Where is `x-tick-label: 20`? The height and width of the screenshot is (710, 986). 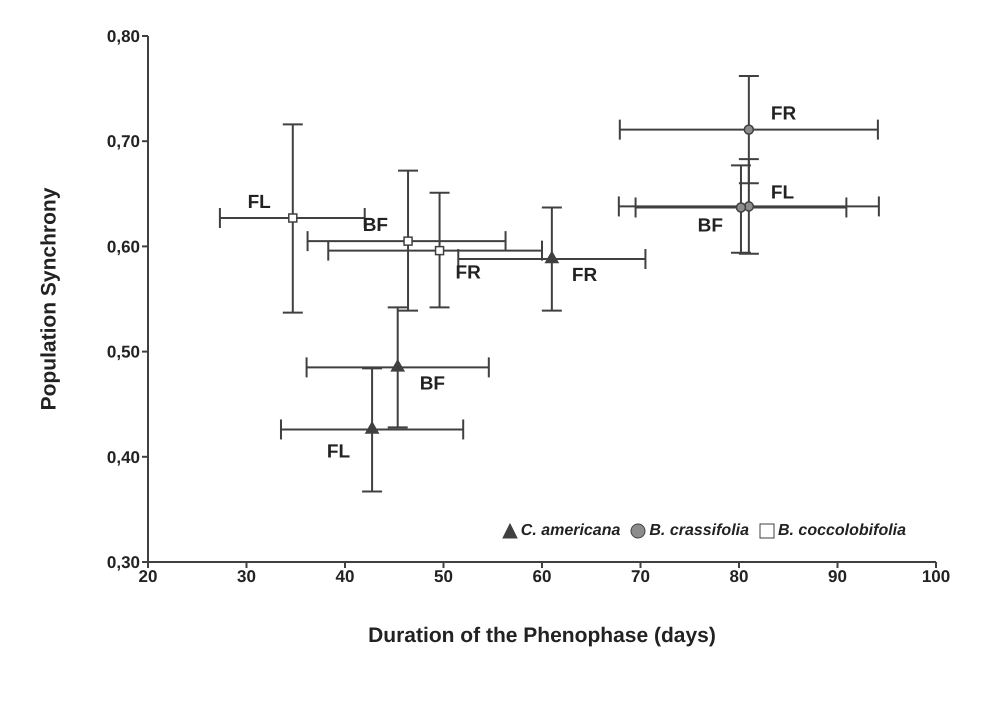
x-tick-label: 20 is located at coordinates (148, 576).